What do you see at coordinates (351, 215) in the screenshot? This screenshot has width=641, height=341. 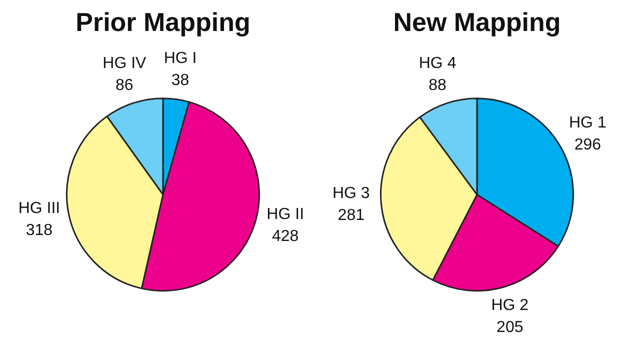 I see `data-label: 281` at bounding box center [351, 215].